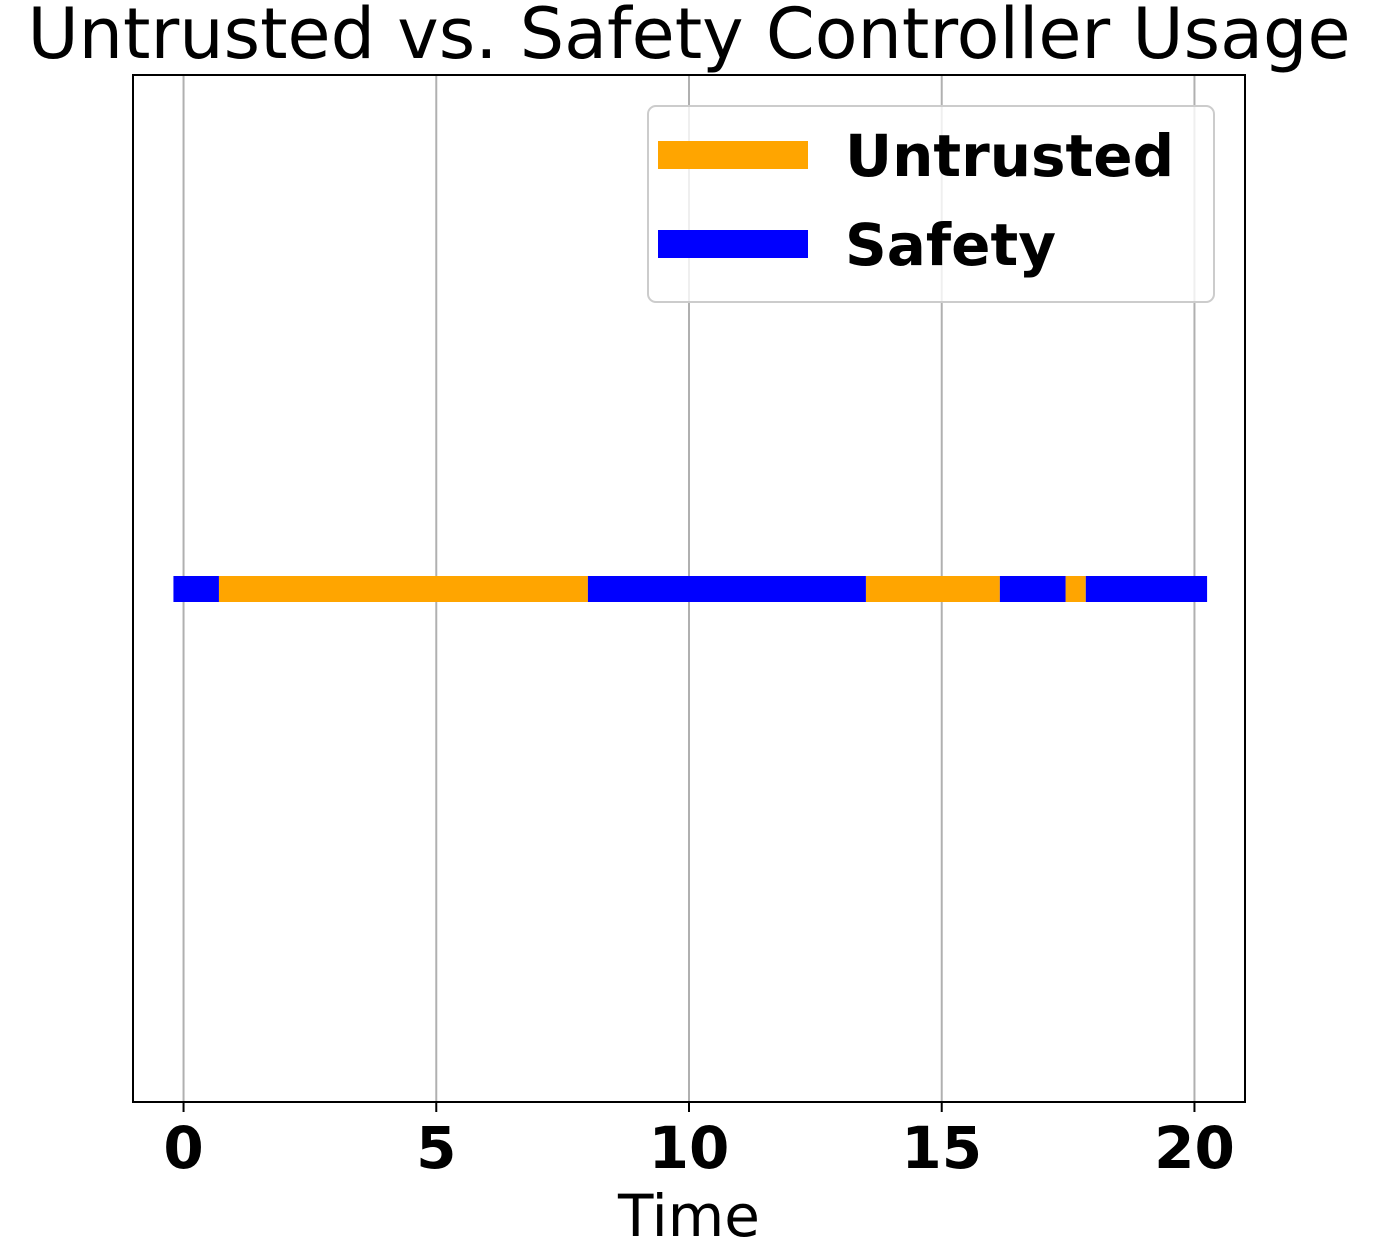 This screenshot has width=1382, height=1240. What do you see at coordinates (688, 1211) in the screenshot?
I see `x-axis-label: Time` at bounding box center [688, 1211].